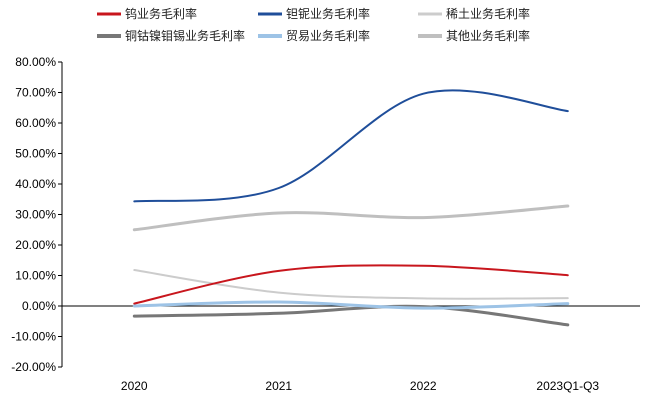  Describe the element at coordinates (278, 386) in the screenshot. I see `x-tick-label: 2021` at that location.